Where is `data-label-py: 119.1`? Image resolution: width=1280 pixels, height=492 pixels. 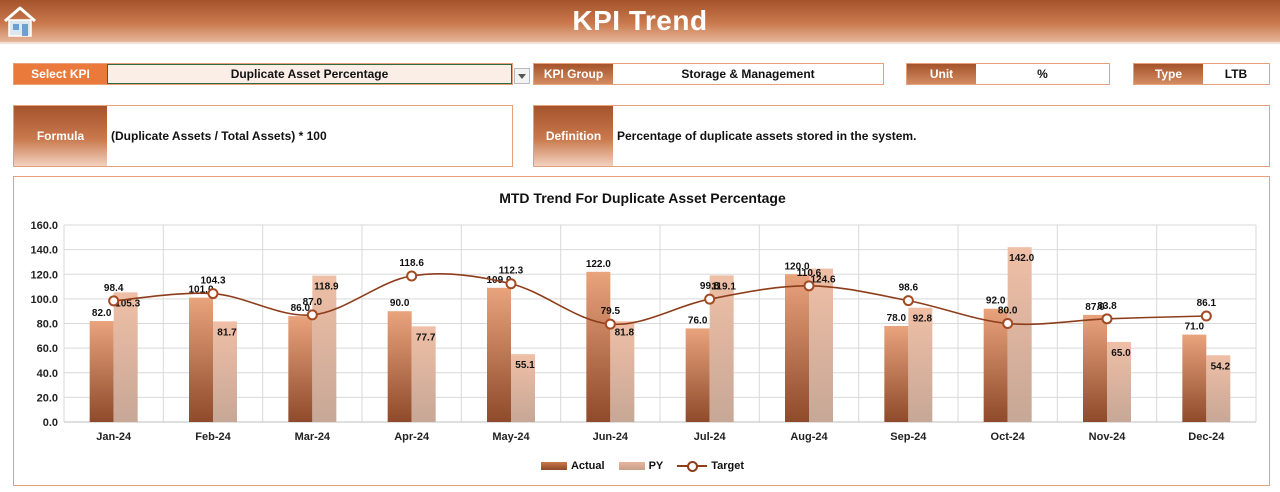 data-label-py: 119.1 is located at coordinates (723, 286).